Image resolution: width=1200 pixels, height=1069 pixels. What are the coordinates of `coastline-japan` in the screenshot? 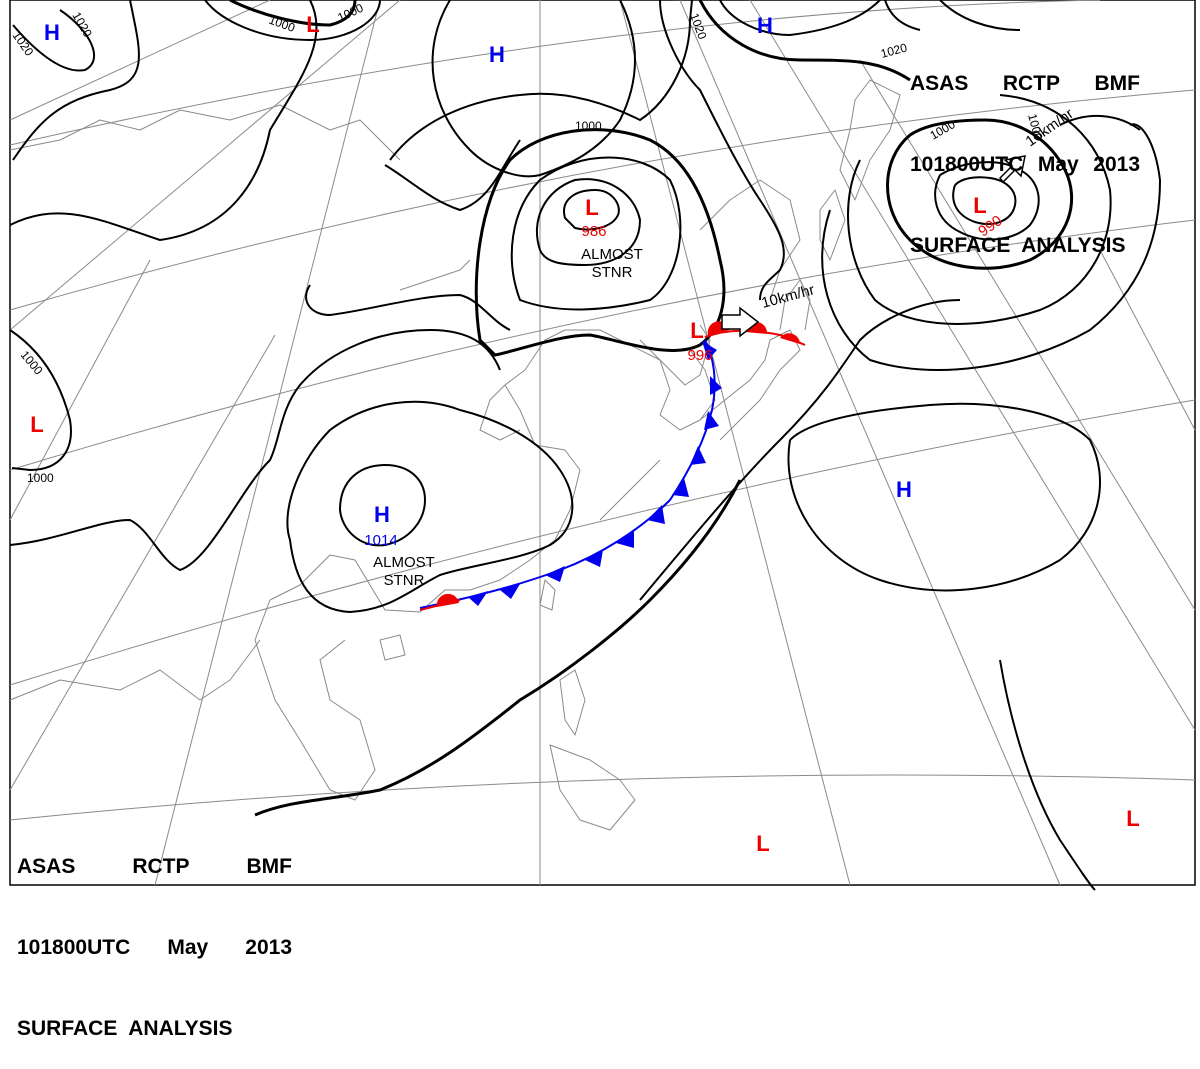 It's located at (750, 385).